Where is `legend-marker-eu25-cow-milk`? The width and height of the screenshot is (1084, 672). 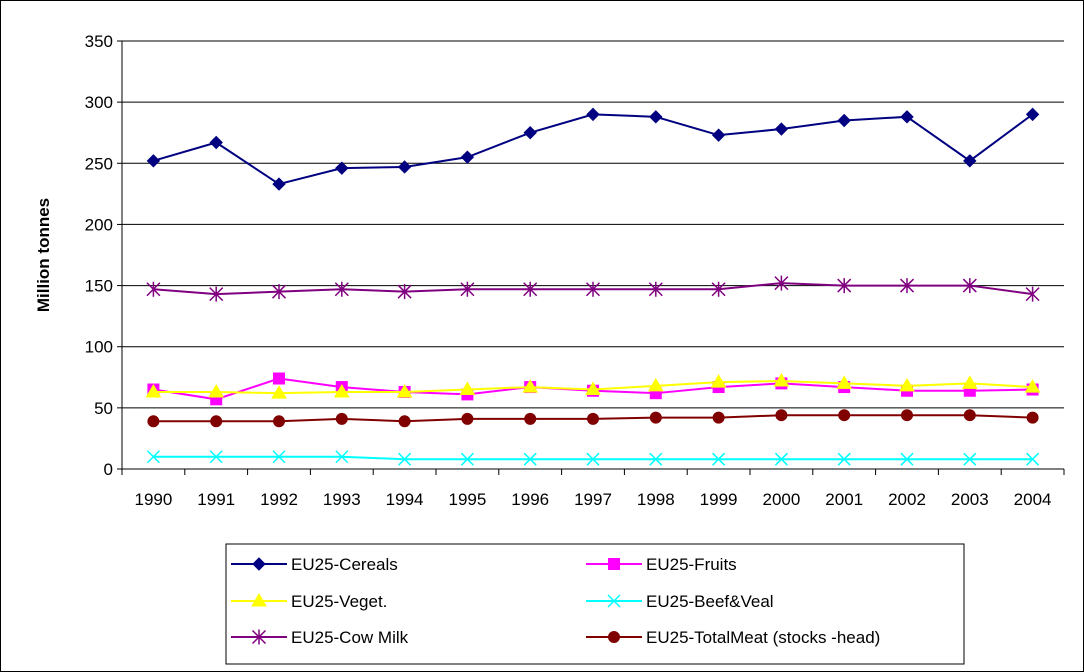 legend-marker-eu25-cow-milk is located at coordinates (259, 637).